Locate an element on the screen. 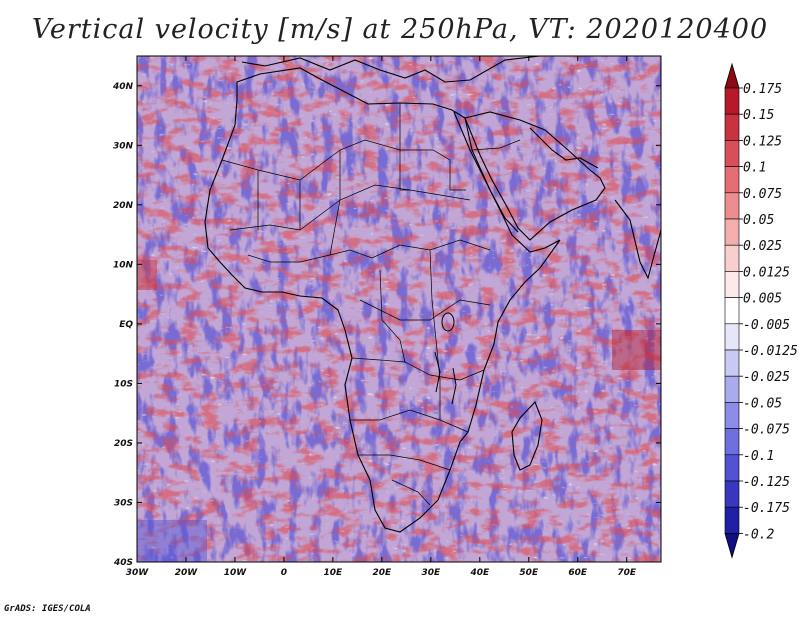 The height and width of the screenshot is (618, 800). lon-label: 0 is located at coordinates (284, 573).